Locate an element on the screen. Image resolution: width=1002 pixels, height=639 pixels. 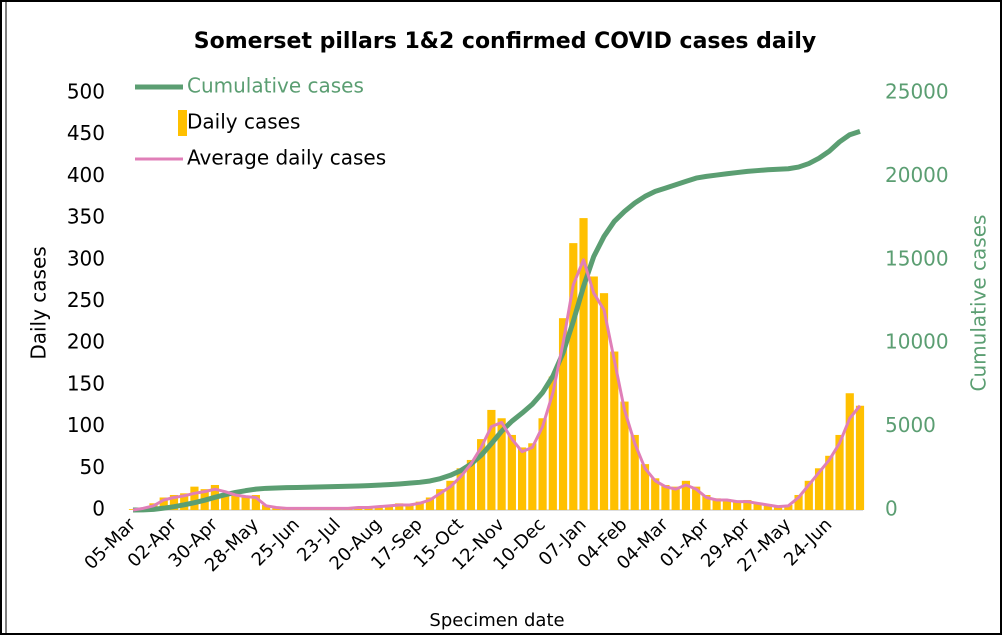
y2-tick-label: 0 is located at coordinates (891, 509).